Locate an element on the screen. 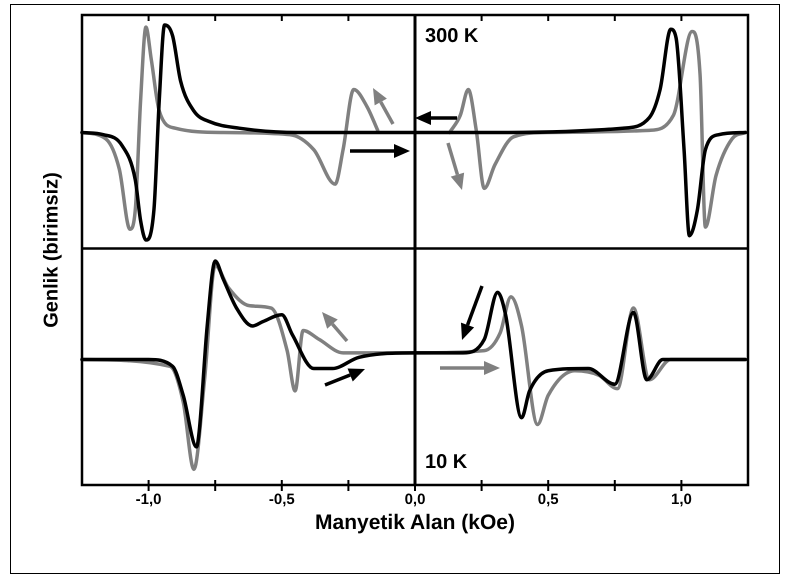  annotation: 300 K is located at coordinates (452, 36).